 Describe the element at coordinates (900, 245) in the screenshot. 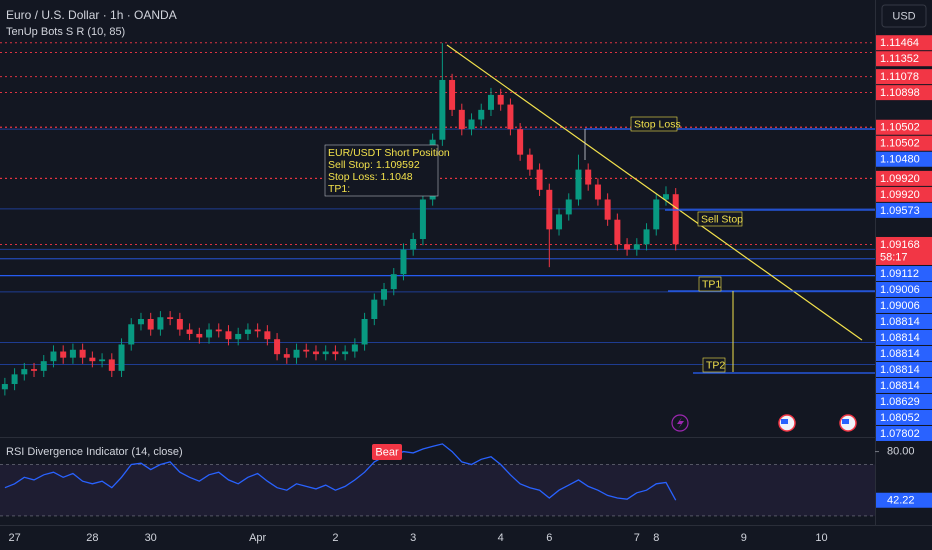

I see `price-label: 1.09168` at that location.